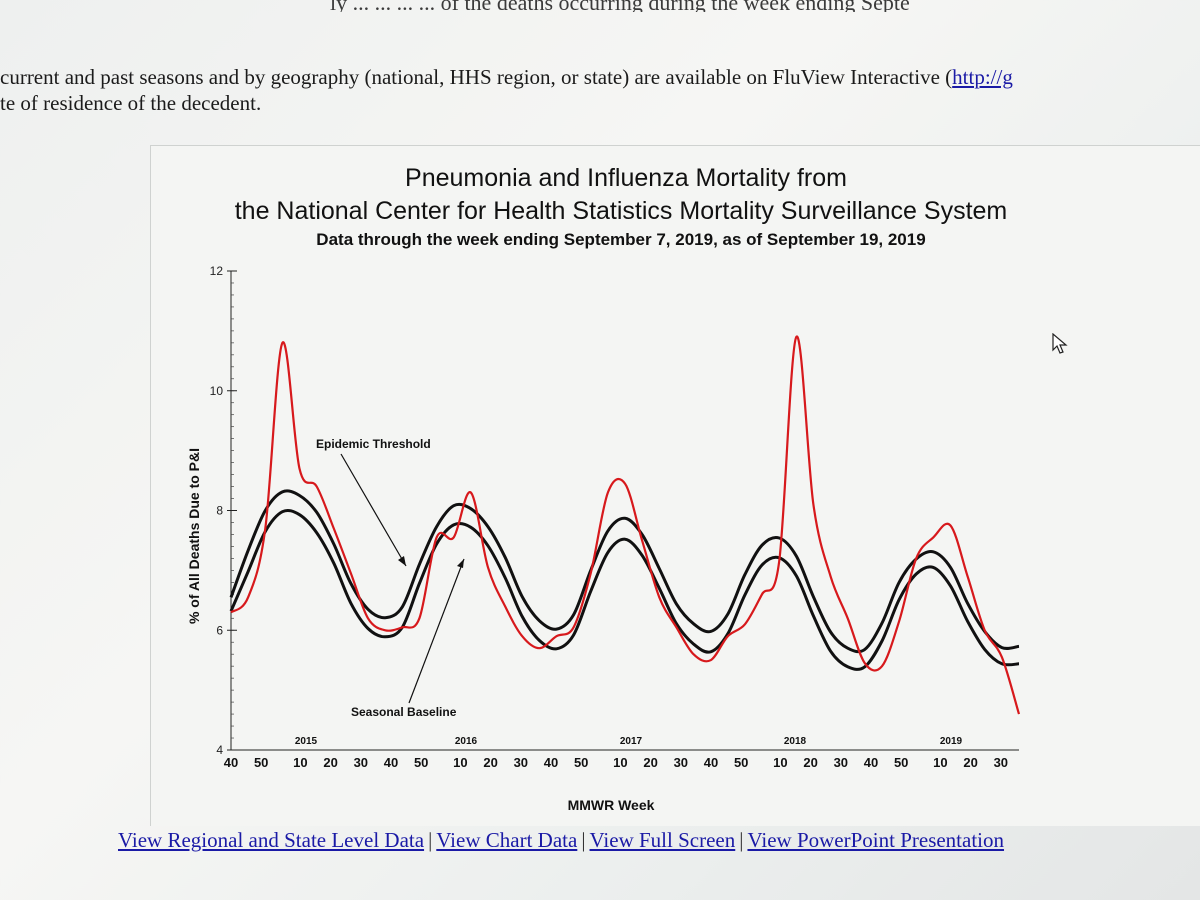 The image size is (1200, 900). Describe the element at coordinates (436, 631) in the screenshot. I see `seasonal-baseline-arrow` at that location.